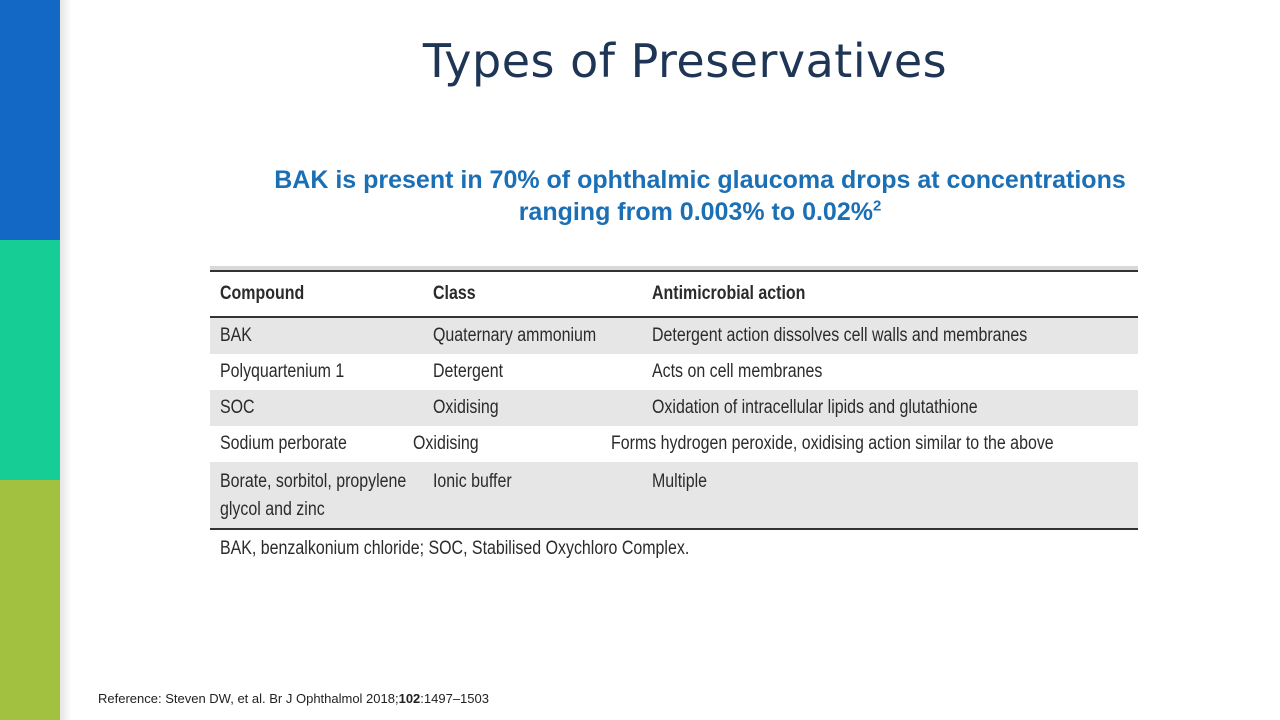  I want to click on cell-class: Detergent, so click(468, 371).